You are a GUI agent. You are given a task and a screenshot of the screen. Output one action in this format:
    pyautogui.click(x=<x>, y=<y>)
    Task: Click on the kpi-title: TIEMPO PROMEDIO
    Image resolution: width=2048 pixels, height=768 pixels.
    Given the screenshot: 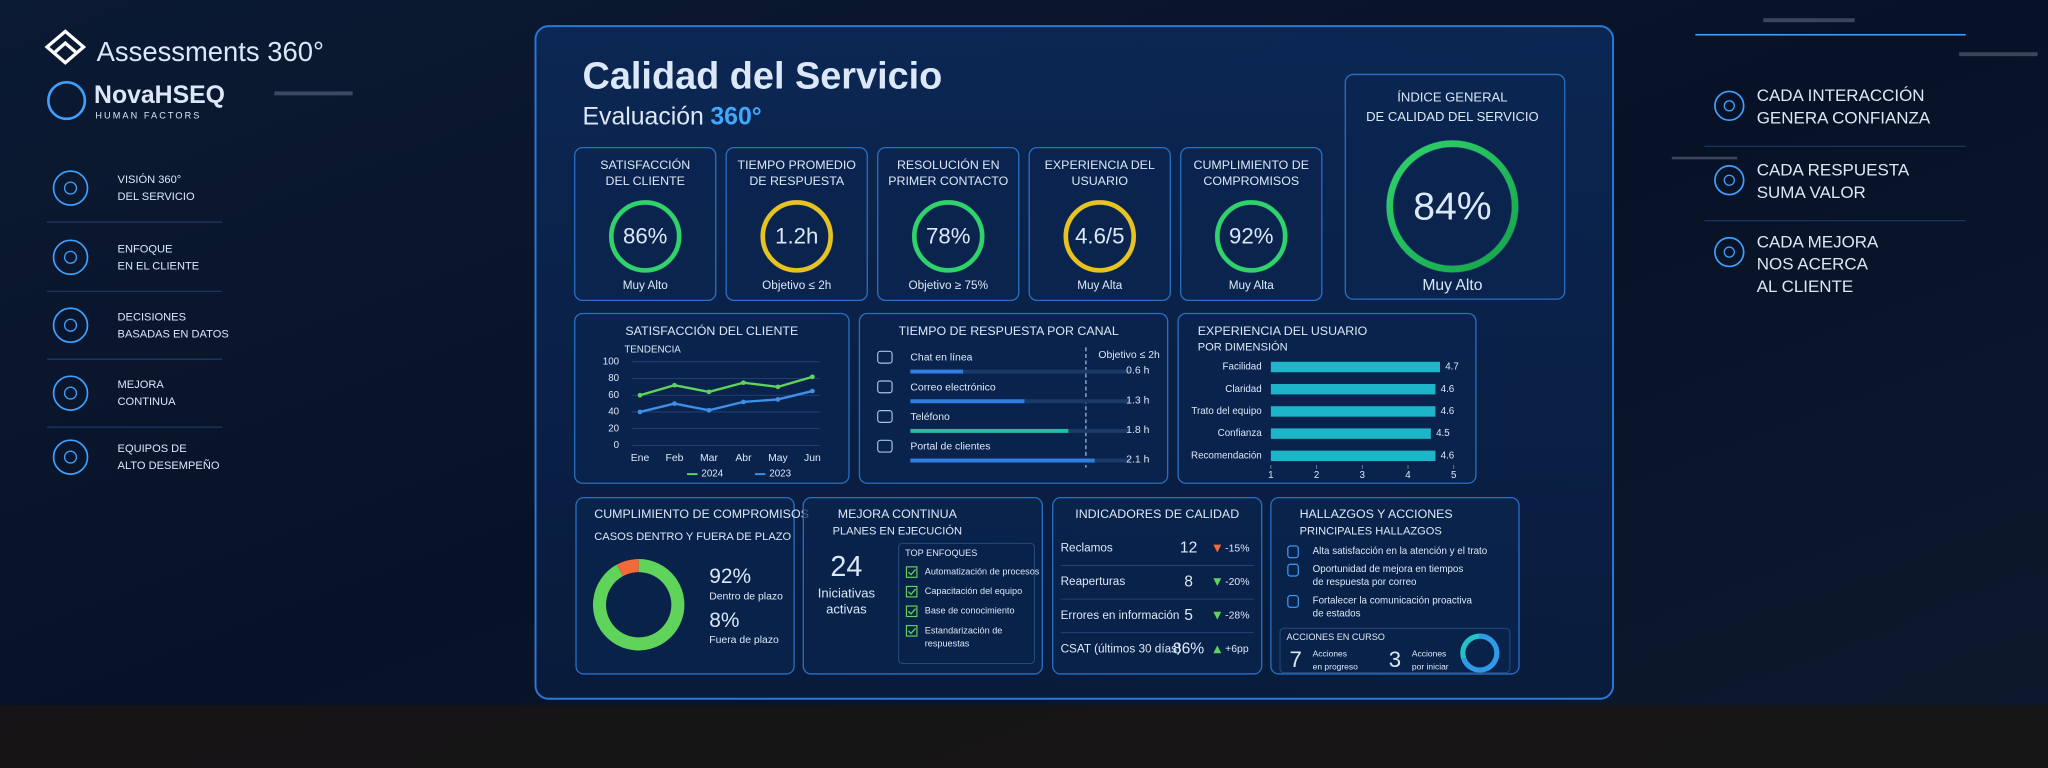 What is the action you would take?
    pyautogui.click(x=797, y=165)
    